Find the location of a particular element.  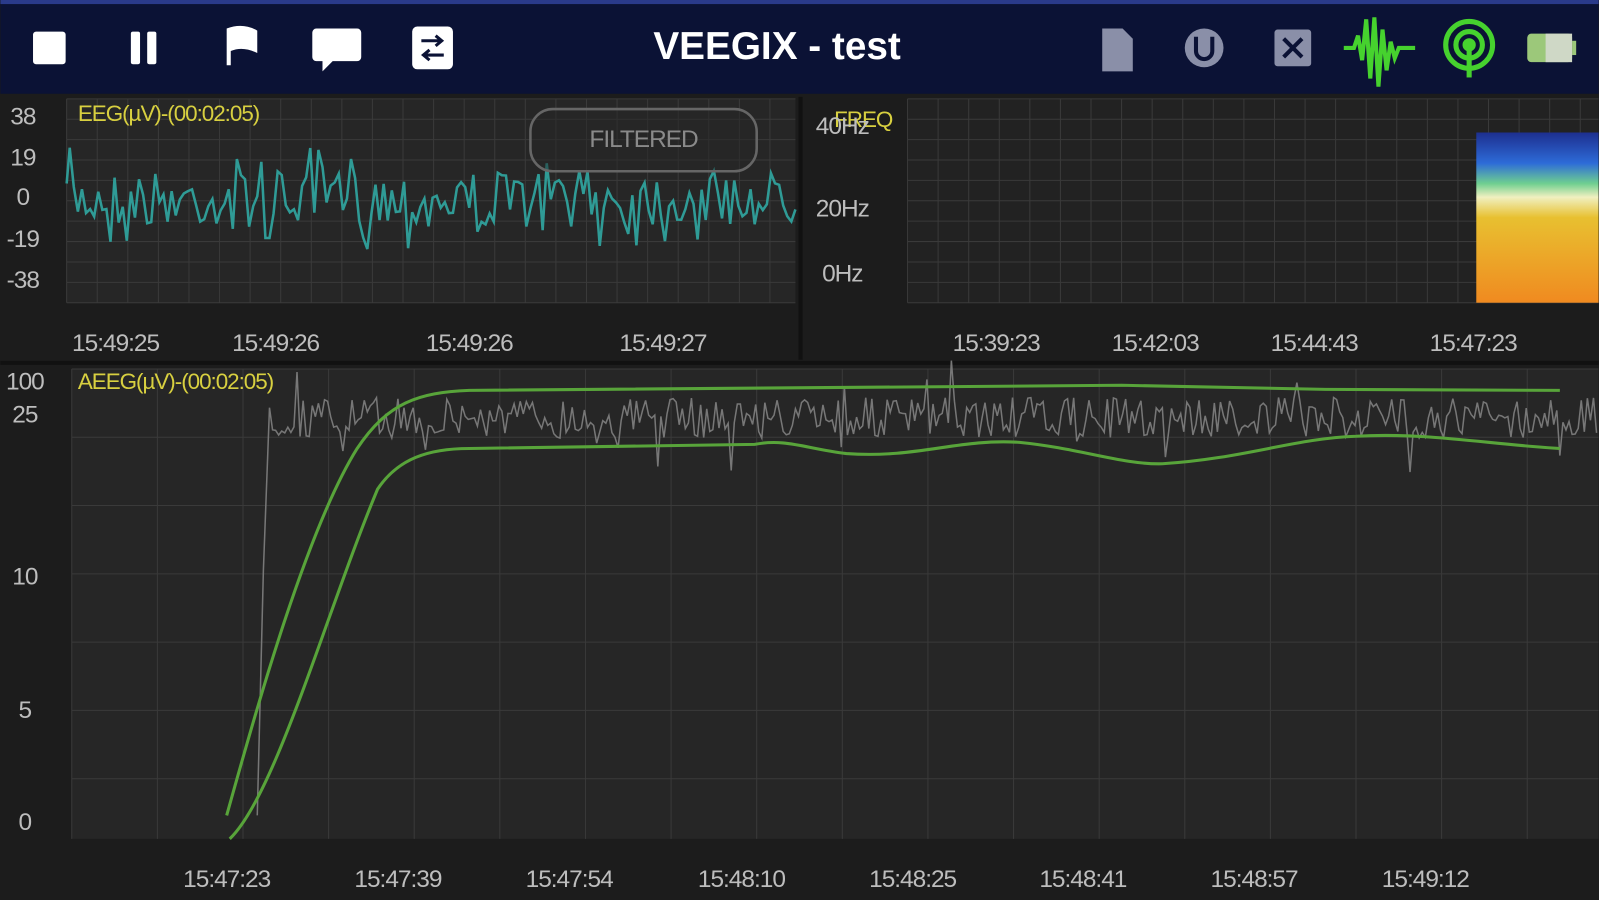

x-axis-label: 15:48:10 is located at coordinates (741, 879).